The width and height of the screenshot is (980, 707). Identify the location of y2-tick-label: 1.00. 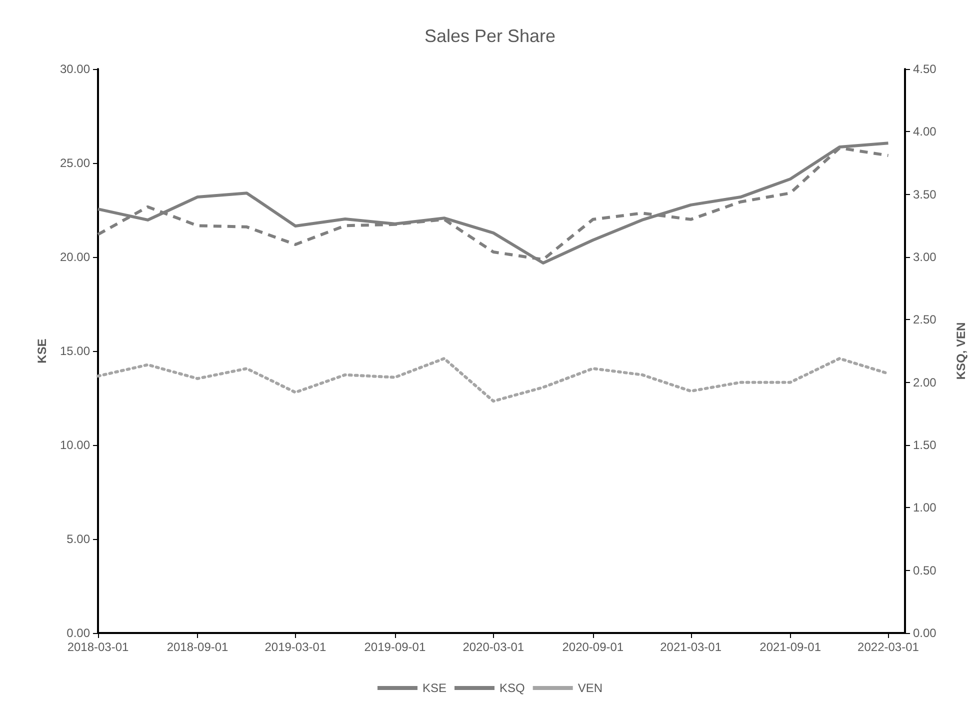
(925, 507).